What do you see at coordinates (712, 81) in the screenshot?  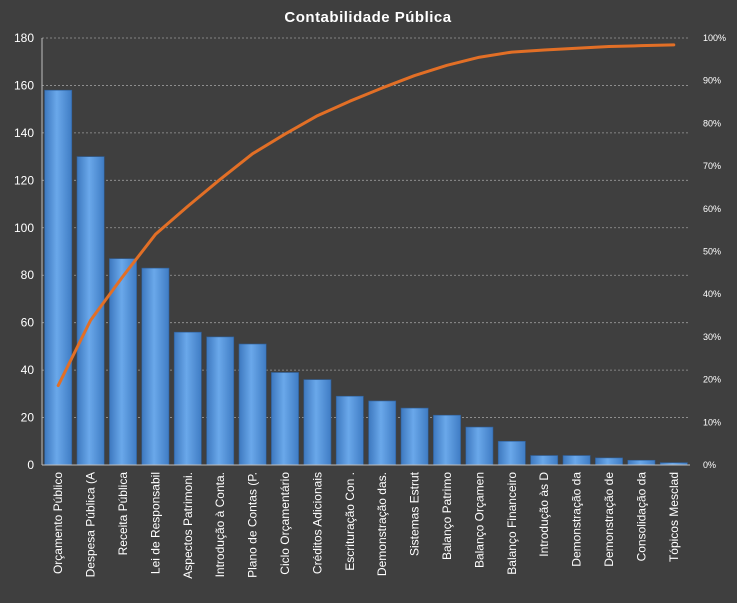 I see `right-tick-label: 90%` at bounding box center [712, 81].